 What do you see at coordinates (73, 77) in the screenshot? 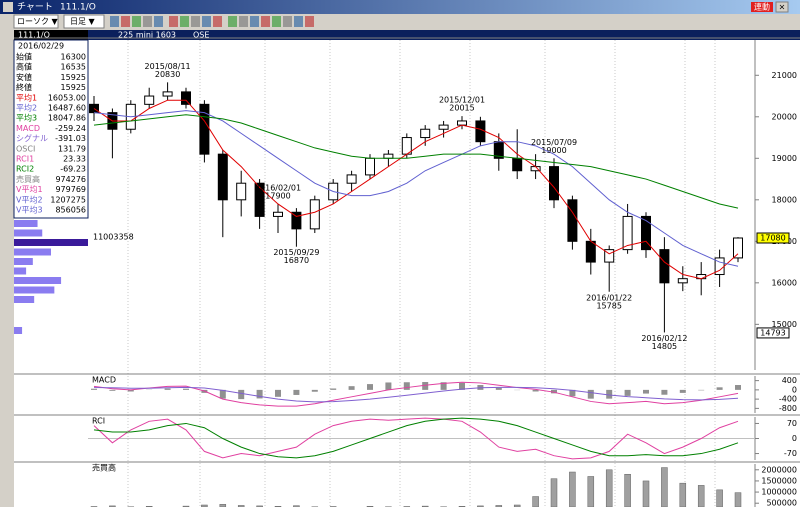
I see `info-value: 15925` at bounding box center [73, 77].